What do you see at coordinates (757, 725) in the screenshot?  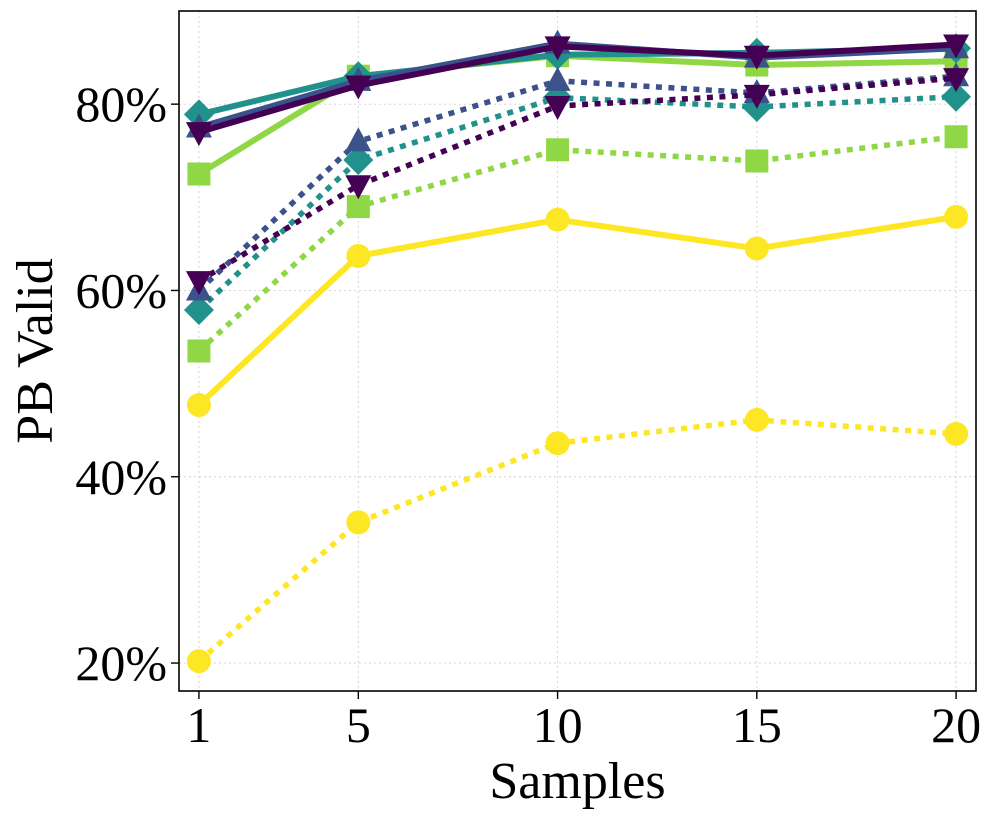 I see `x-tick-label: 15` at bounding box center [757, 725].